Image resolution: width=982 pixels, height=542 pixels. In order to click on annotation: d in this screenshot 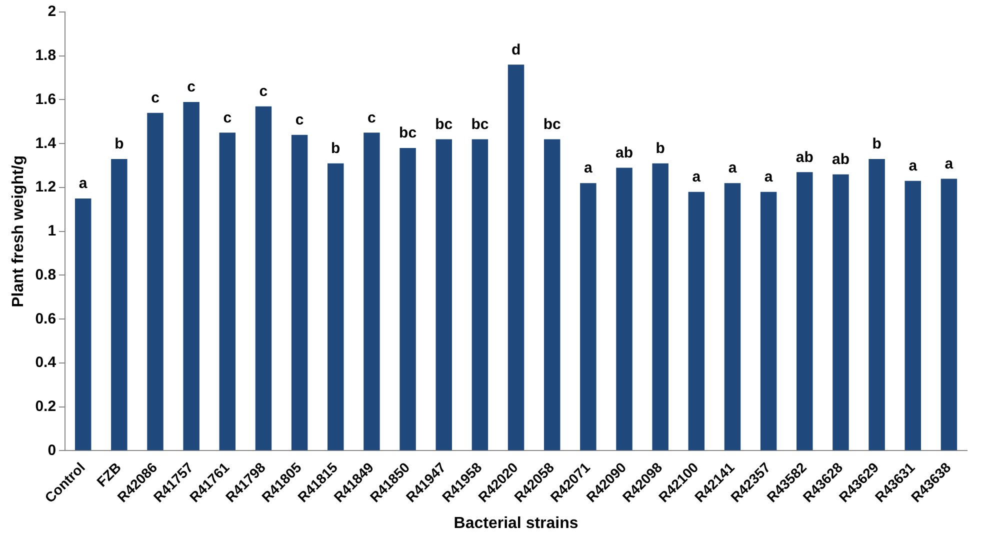, I will do `click(516, 49)`.